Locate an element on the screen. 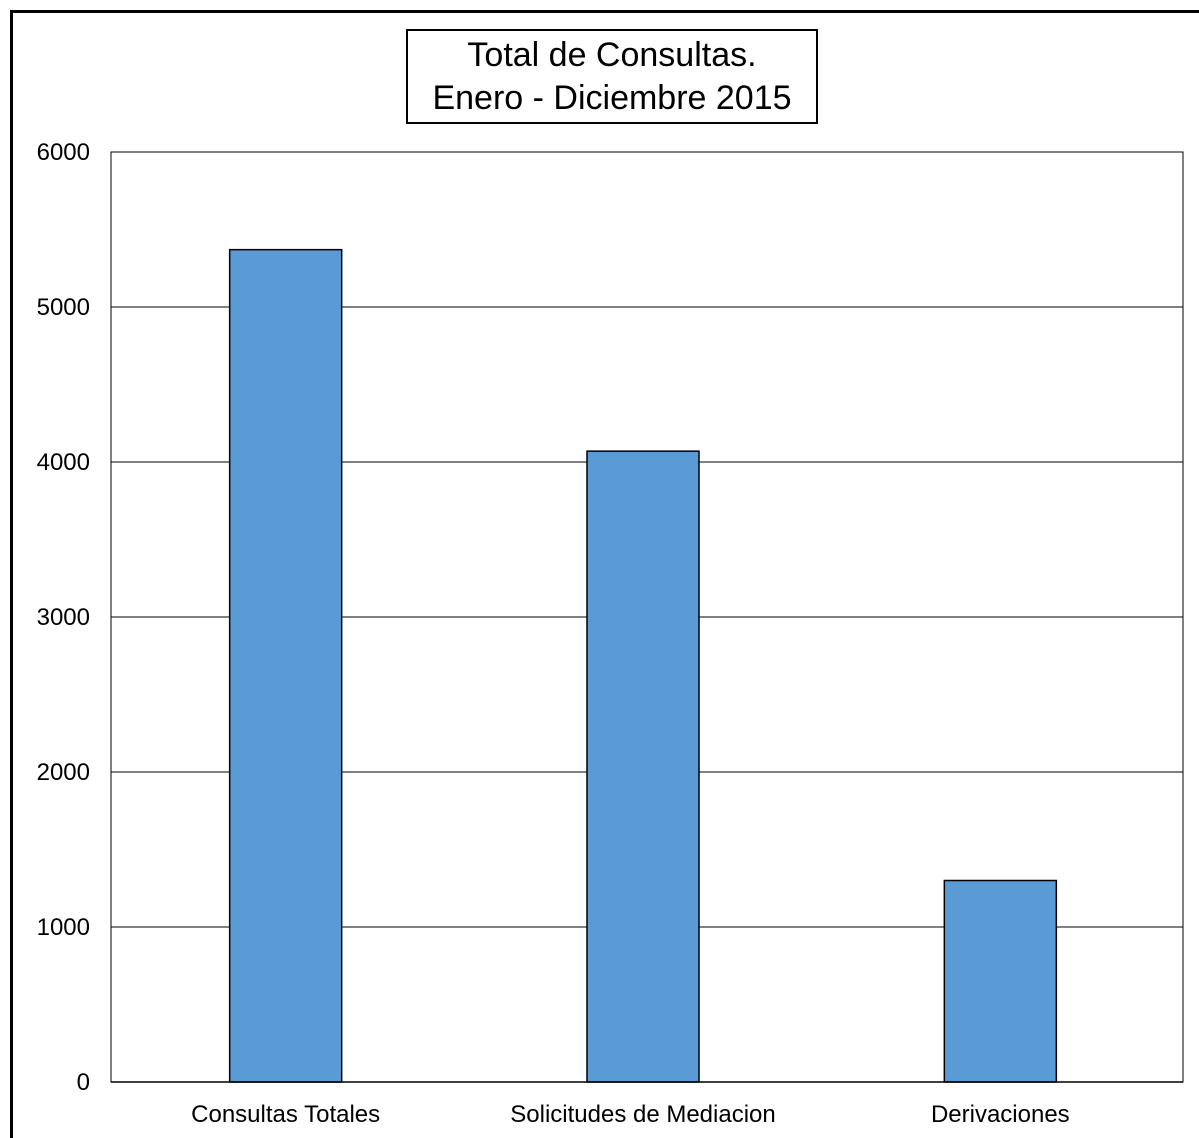 The height and width of the screenshot is (1138, 1199). x-tick-label: Derivaciones is located at coordinates (1000, 1114).